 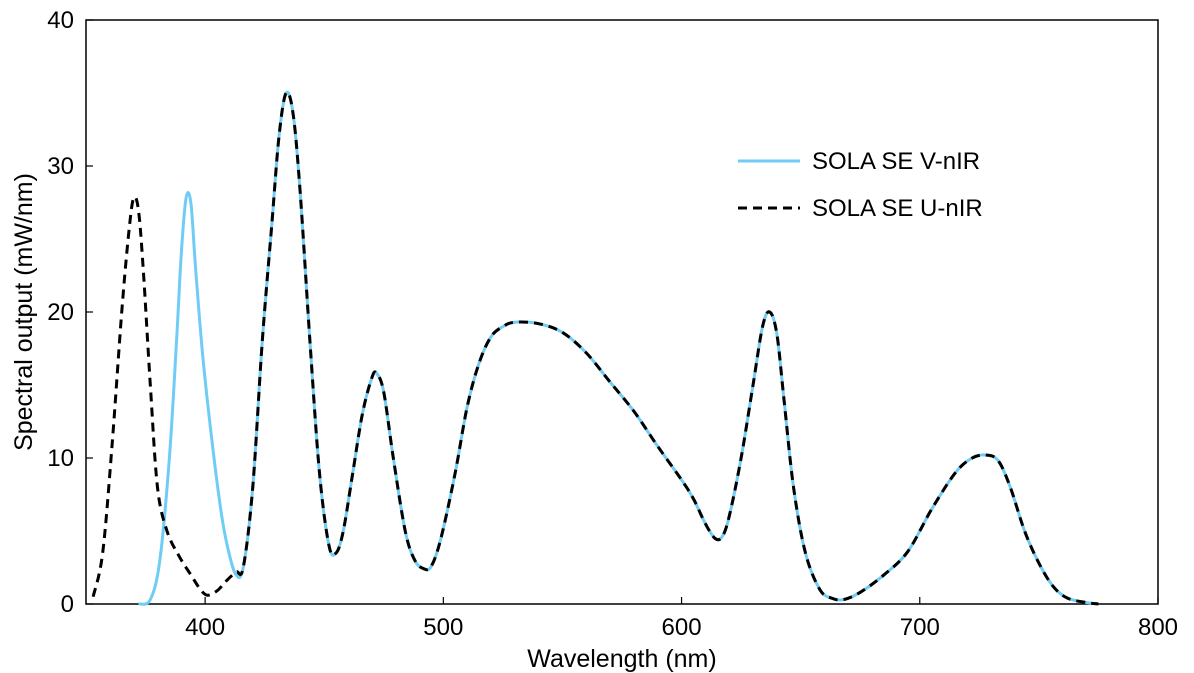 I want to click on legend: SOLA SE V-nIR SOLA SE U-nIR, so click(x=860, y=185).